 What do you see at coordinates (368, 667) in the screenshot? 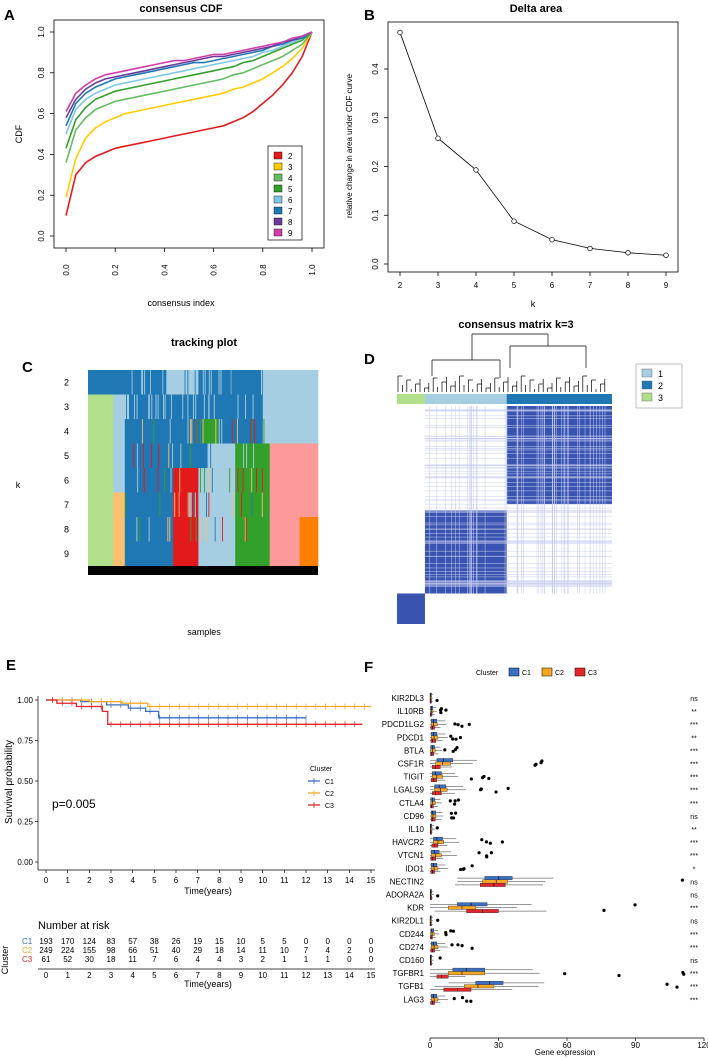
I see `panel-label-f: F` at bounding box center [368, 667].